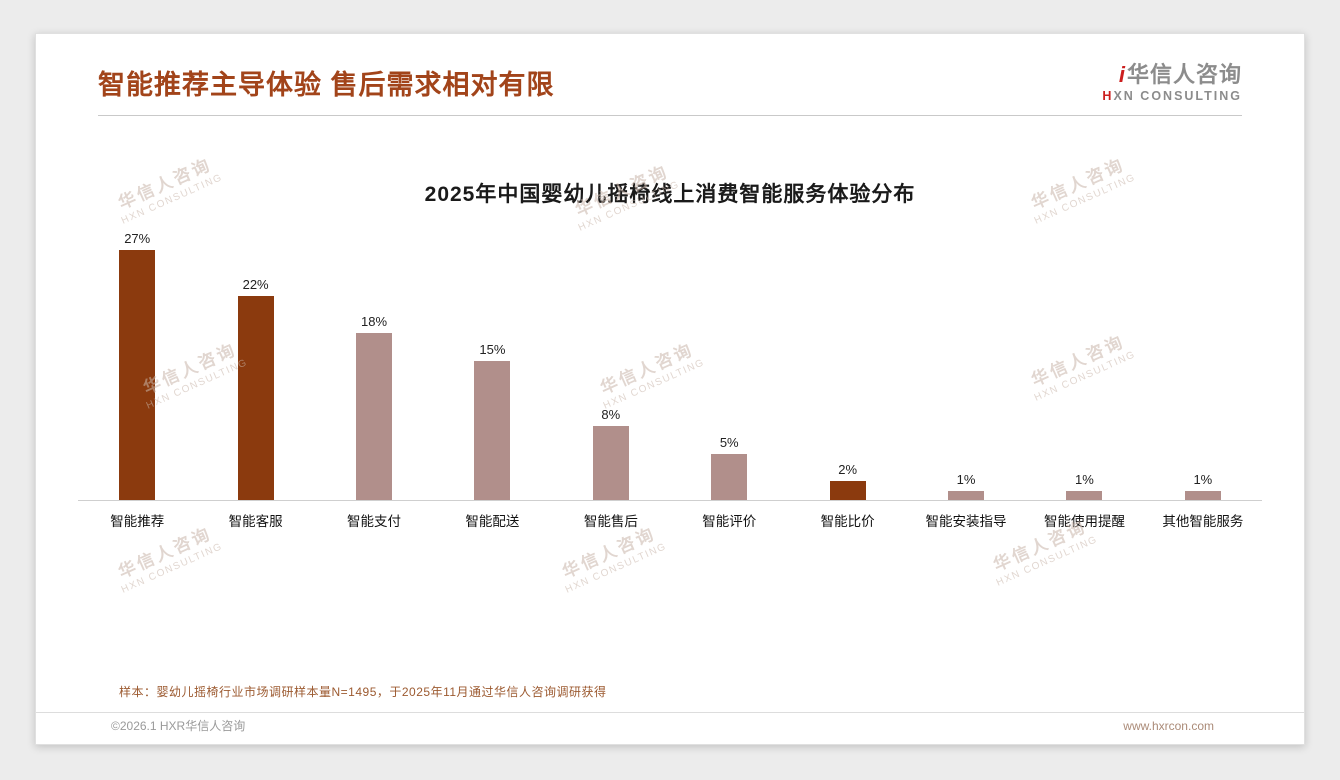  Describe the element at coordinates (255, 284) in the screenshot. I see `bar-value-label: 22%` at that location.